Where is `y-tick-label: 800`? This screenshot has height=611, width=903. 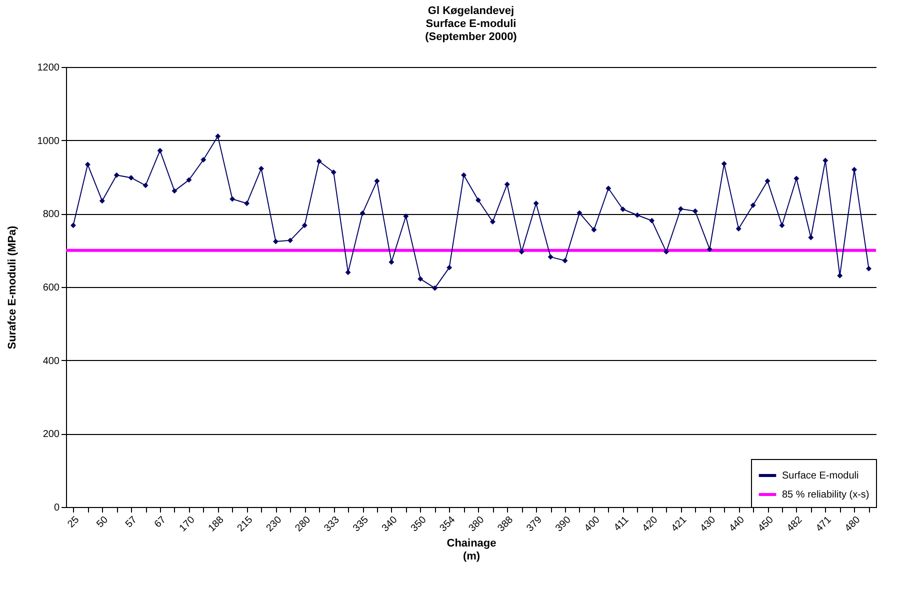
y-tick-label: 800 is located at coordinates (51, 214).